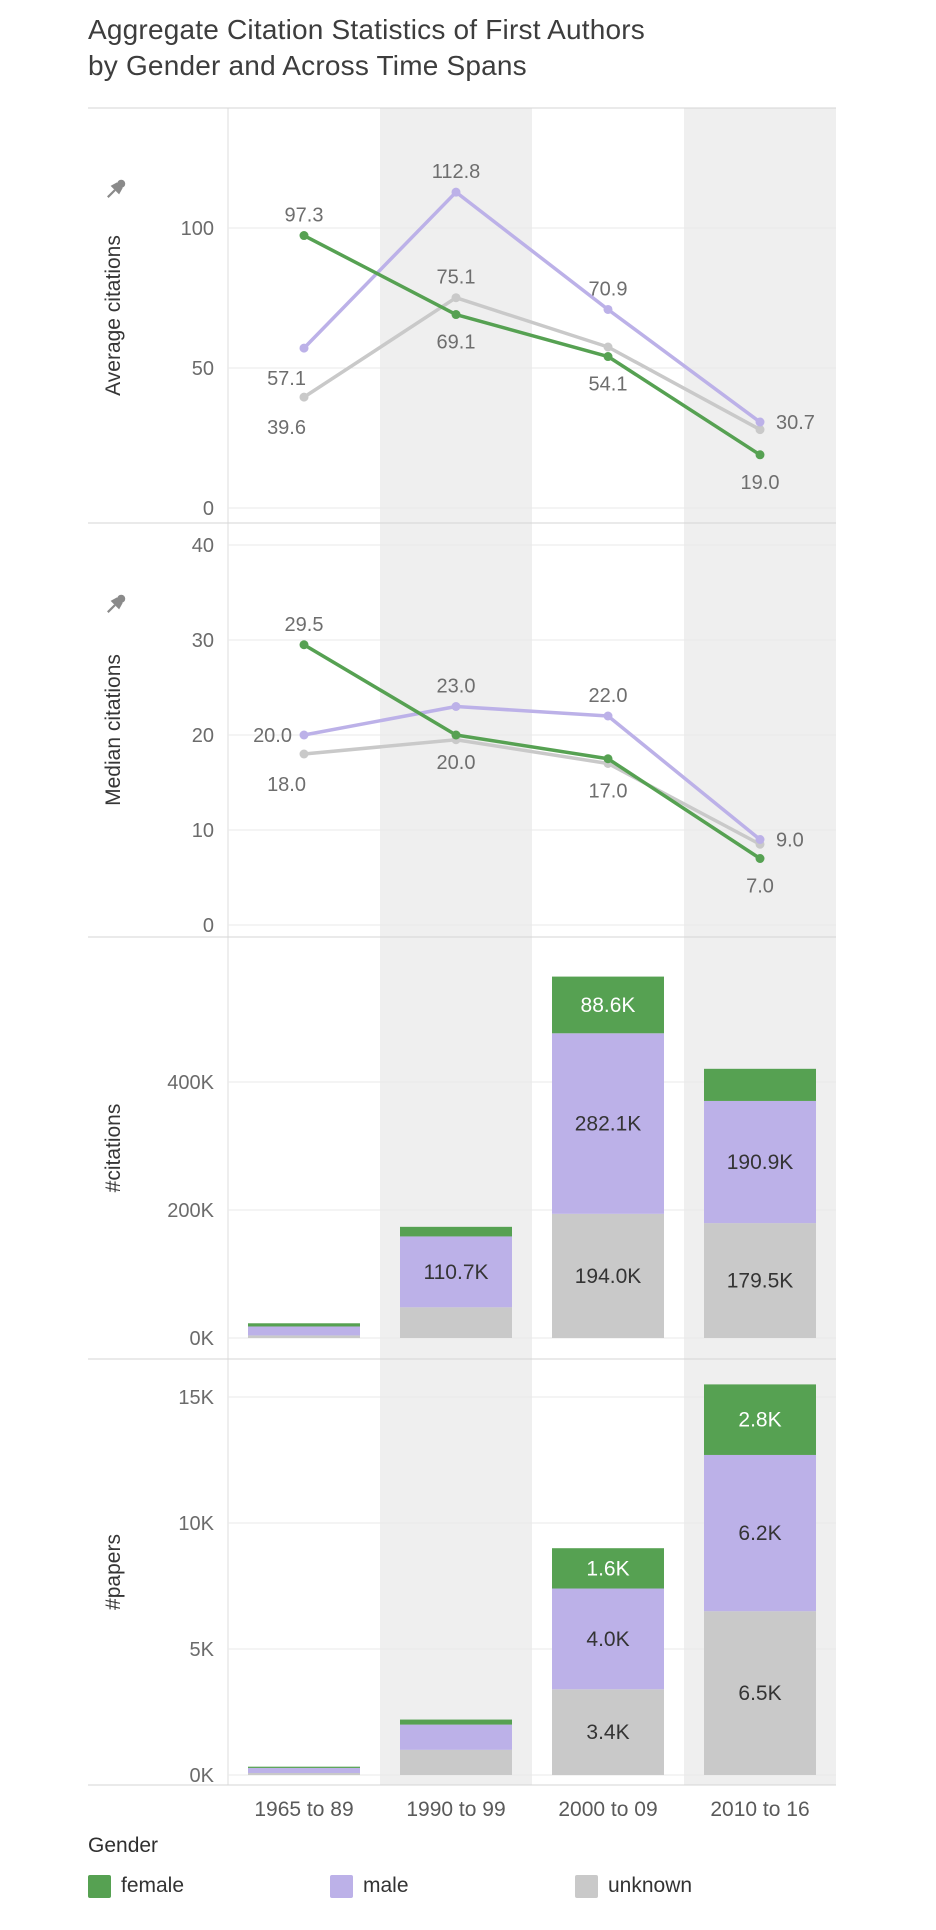  Describe the element at coordinates (203, 736) in the screenshot. I see `y-tick-label: 20` at that location.